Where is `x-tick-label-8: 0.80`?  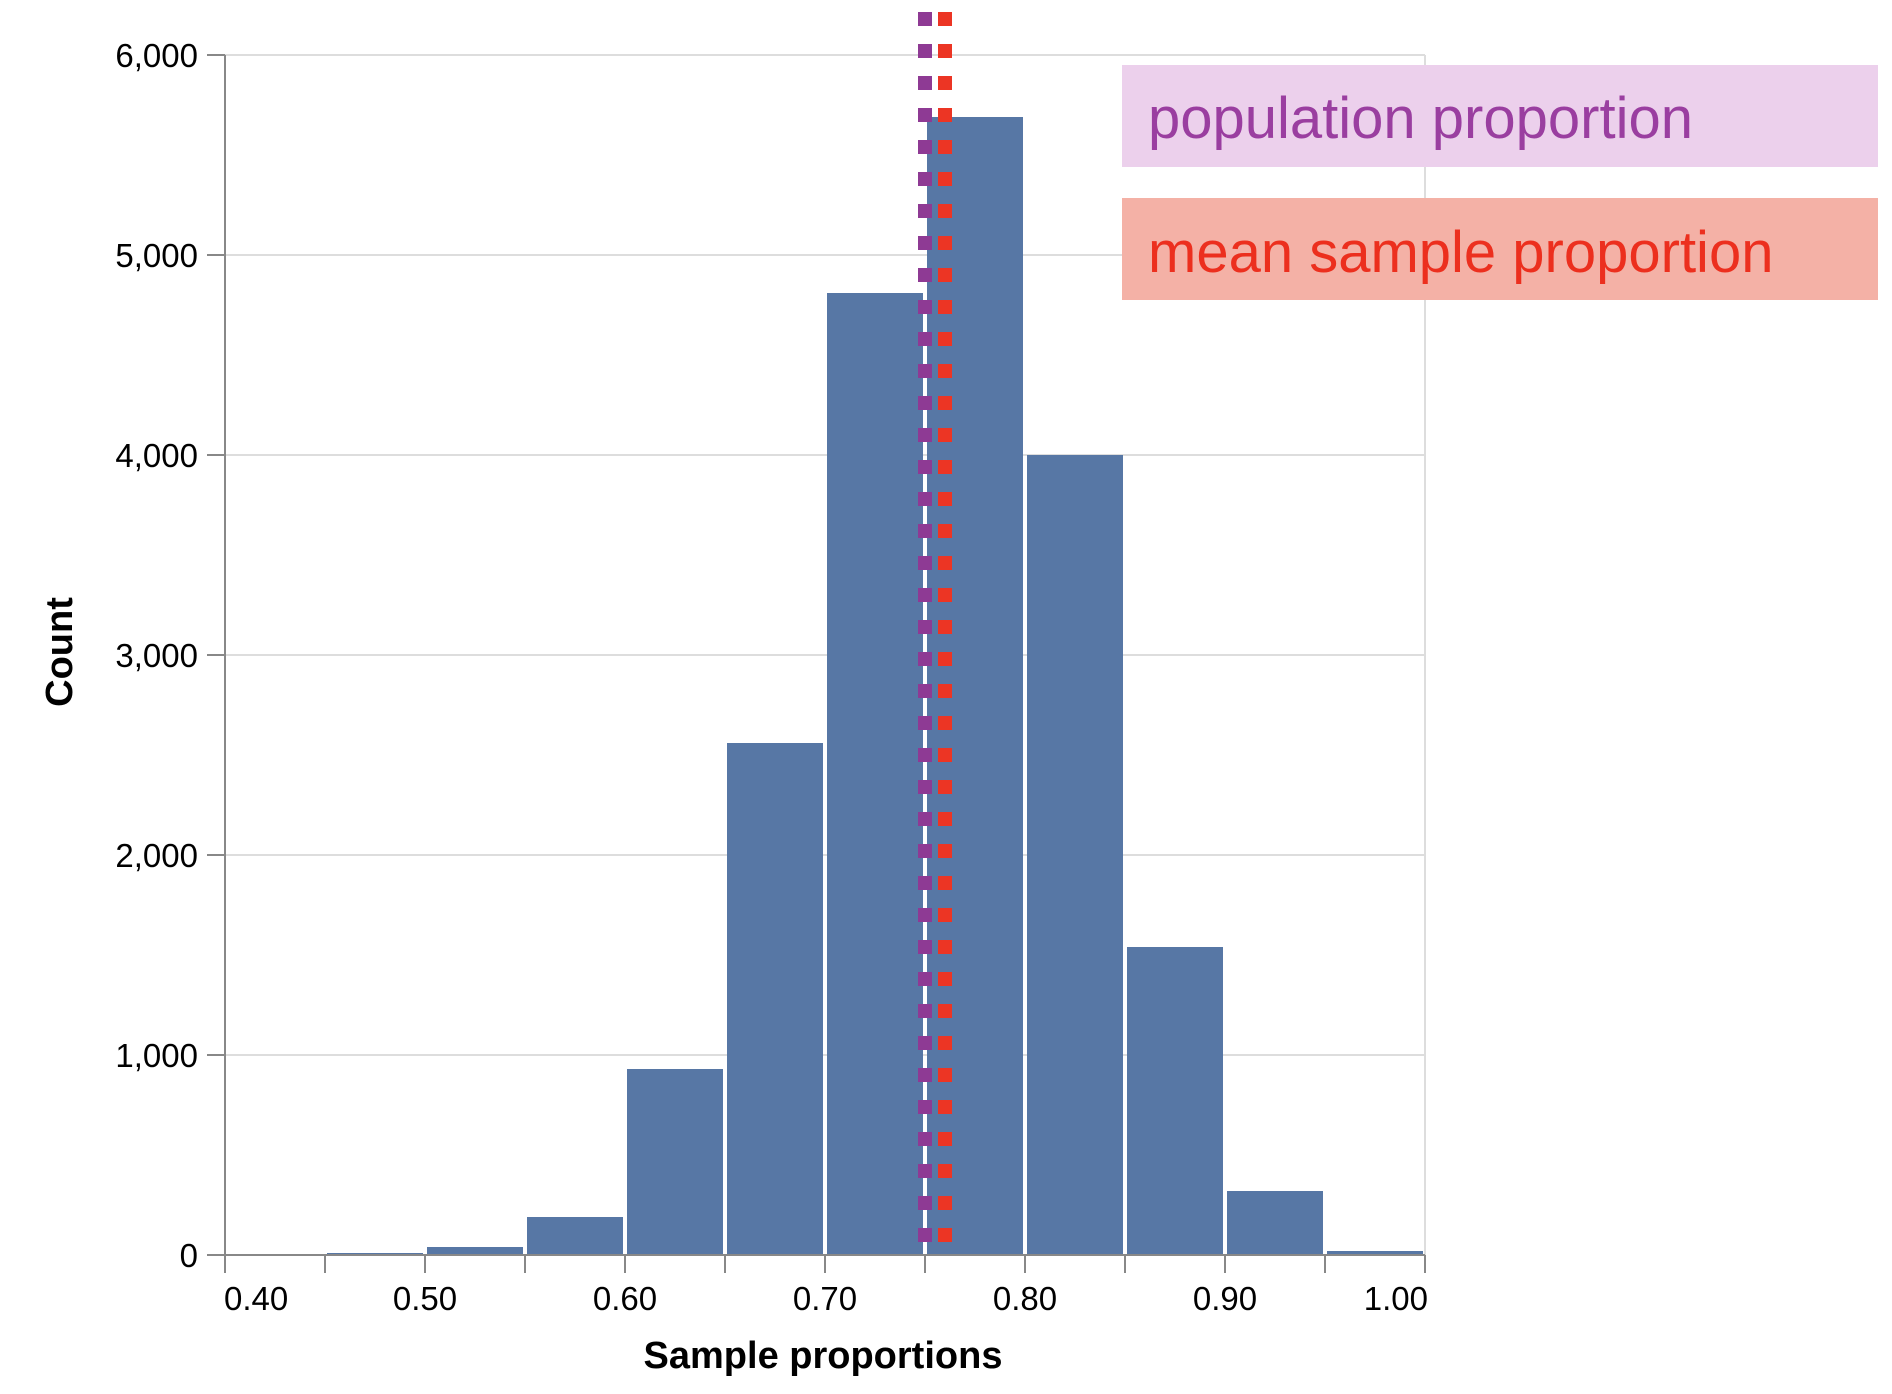
x-tick-label-8: 0.80 is located at coordinates (1025, 1298).